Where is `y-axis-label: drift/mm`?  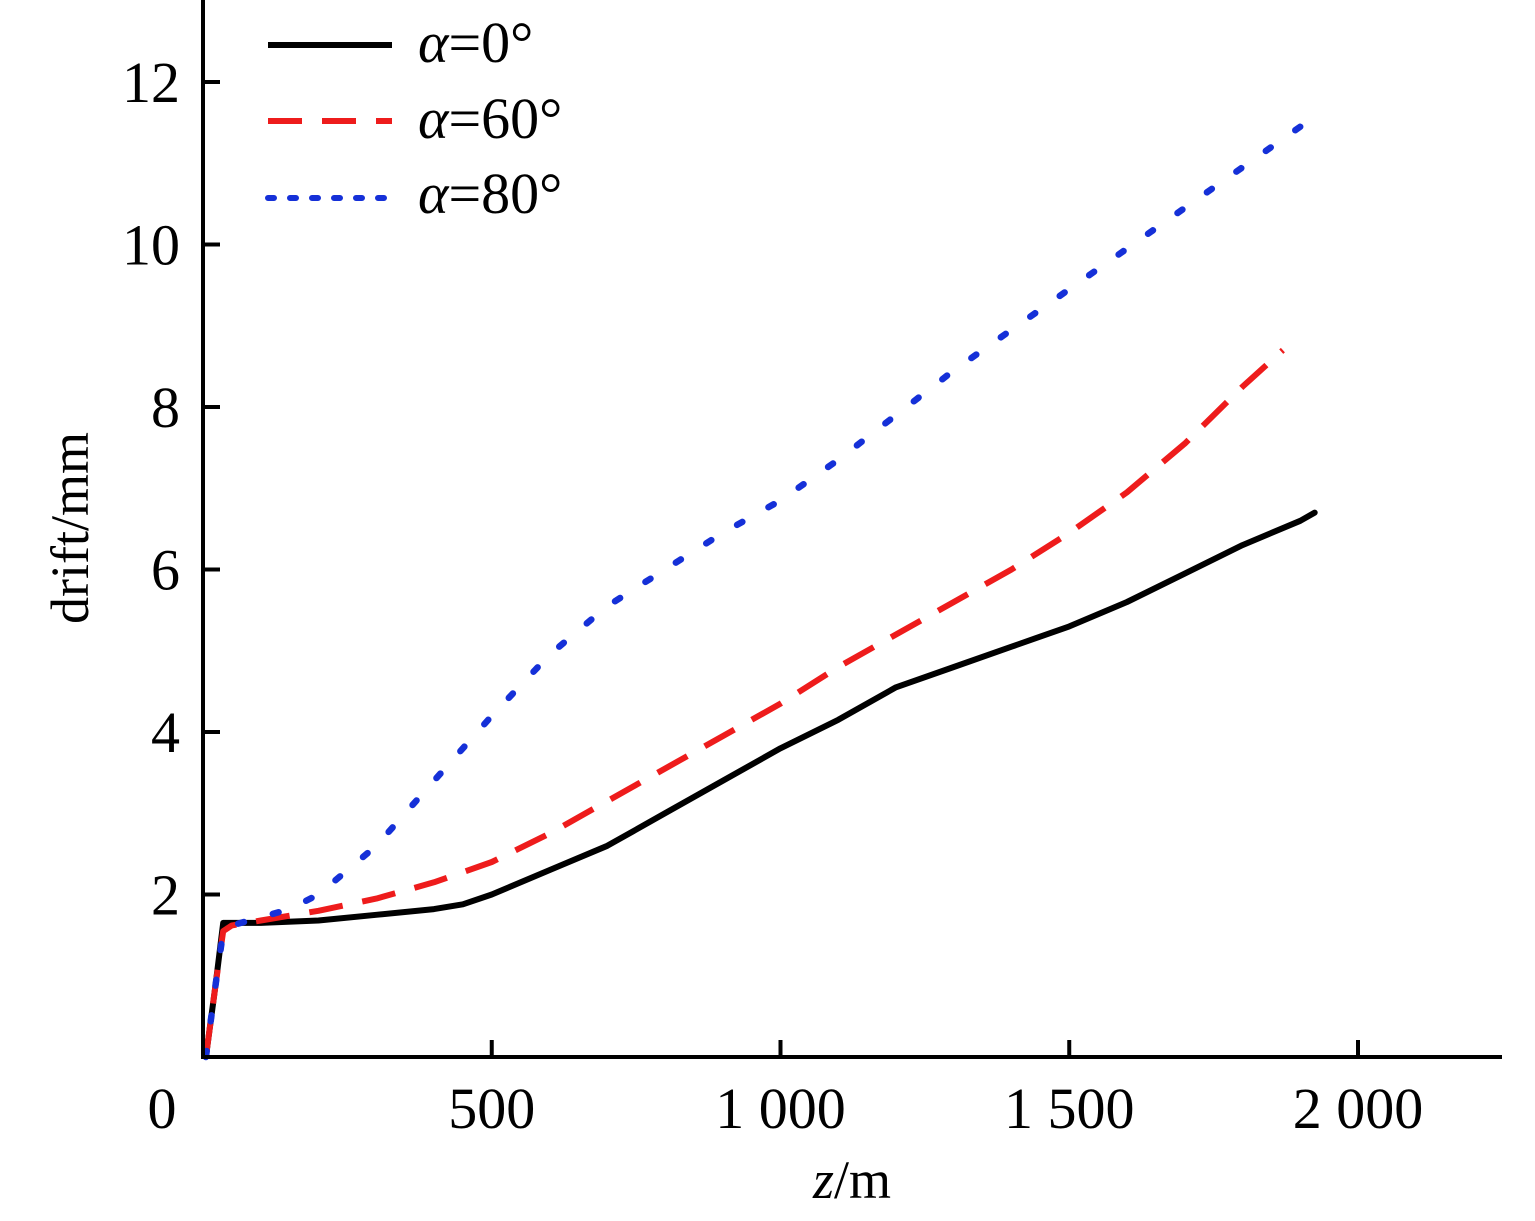
y-axis-label: drift/mm is located at coordinates (70, 528).